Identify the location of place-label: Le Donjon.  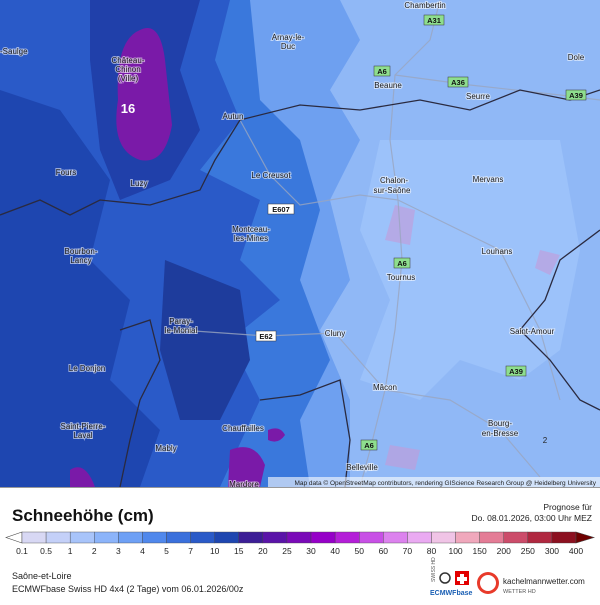
(87, 368).